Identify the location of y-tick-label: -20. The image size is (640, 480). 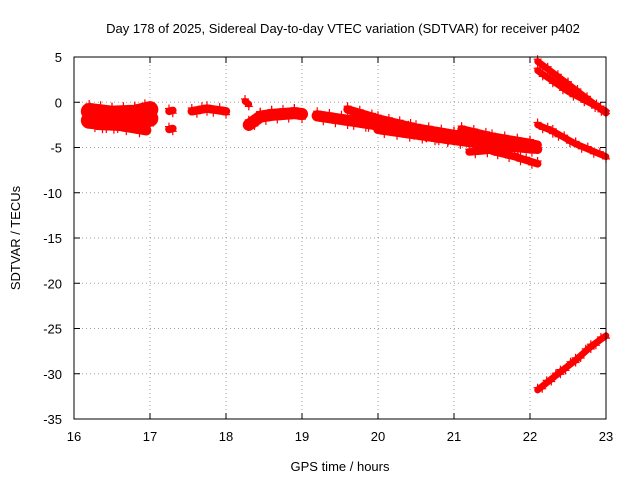
(52, 283).